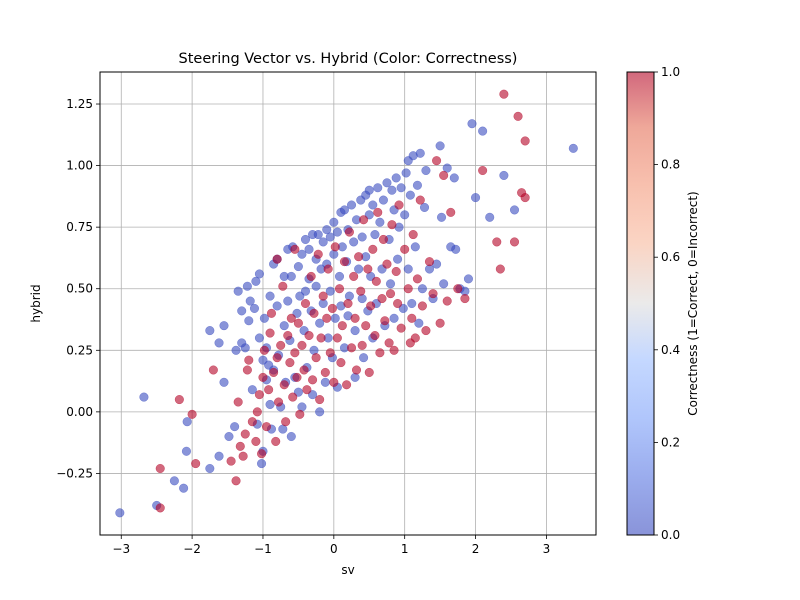  What do you see at coordinates (192, 549) in the screenshot?
I see `x-tick-label: −2` at bounding box center [192, 549].